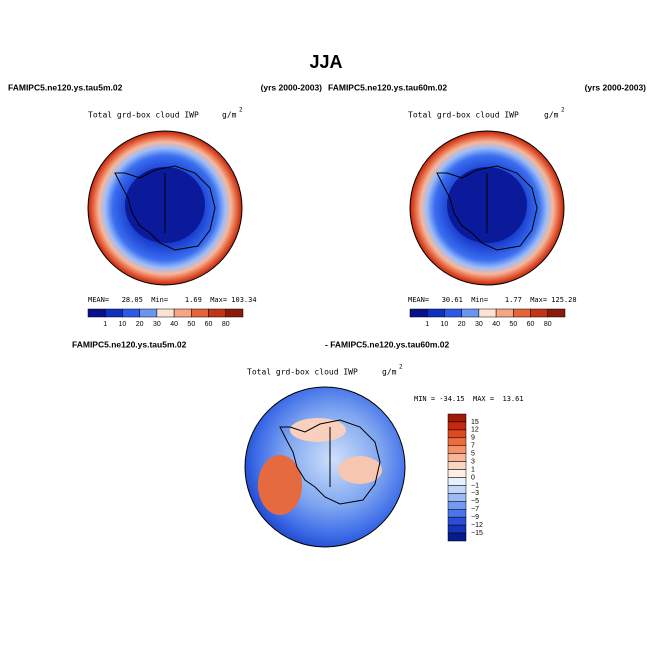 Image resolution: width=653 pixels, height=654 pixels. What do you see at coordinates (473, 461) in the screenshot?
I see `colorbar-label: 3` at bounding box center [473, 461].